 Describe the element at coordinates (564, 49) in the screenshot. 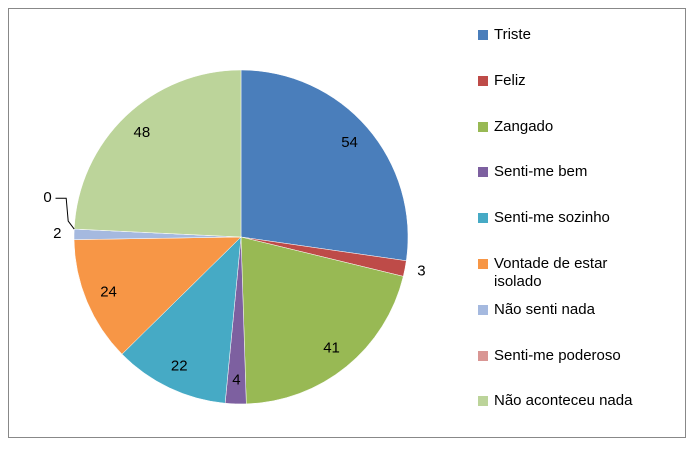

I see `legend-item: Triste` at that location.